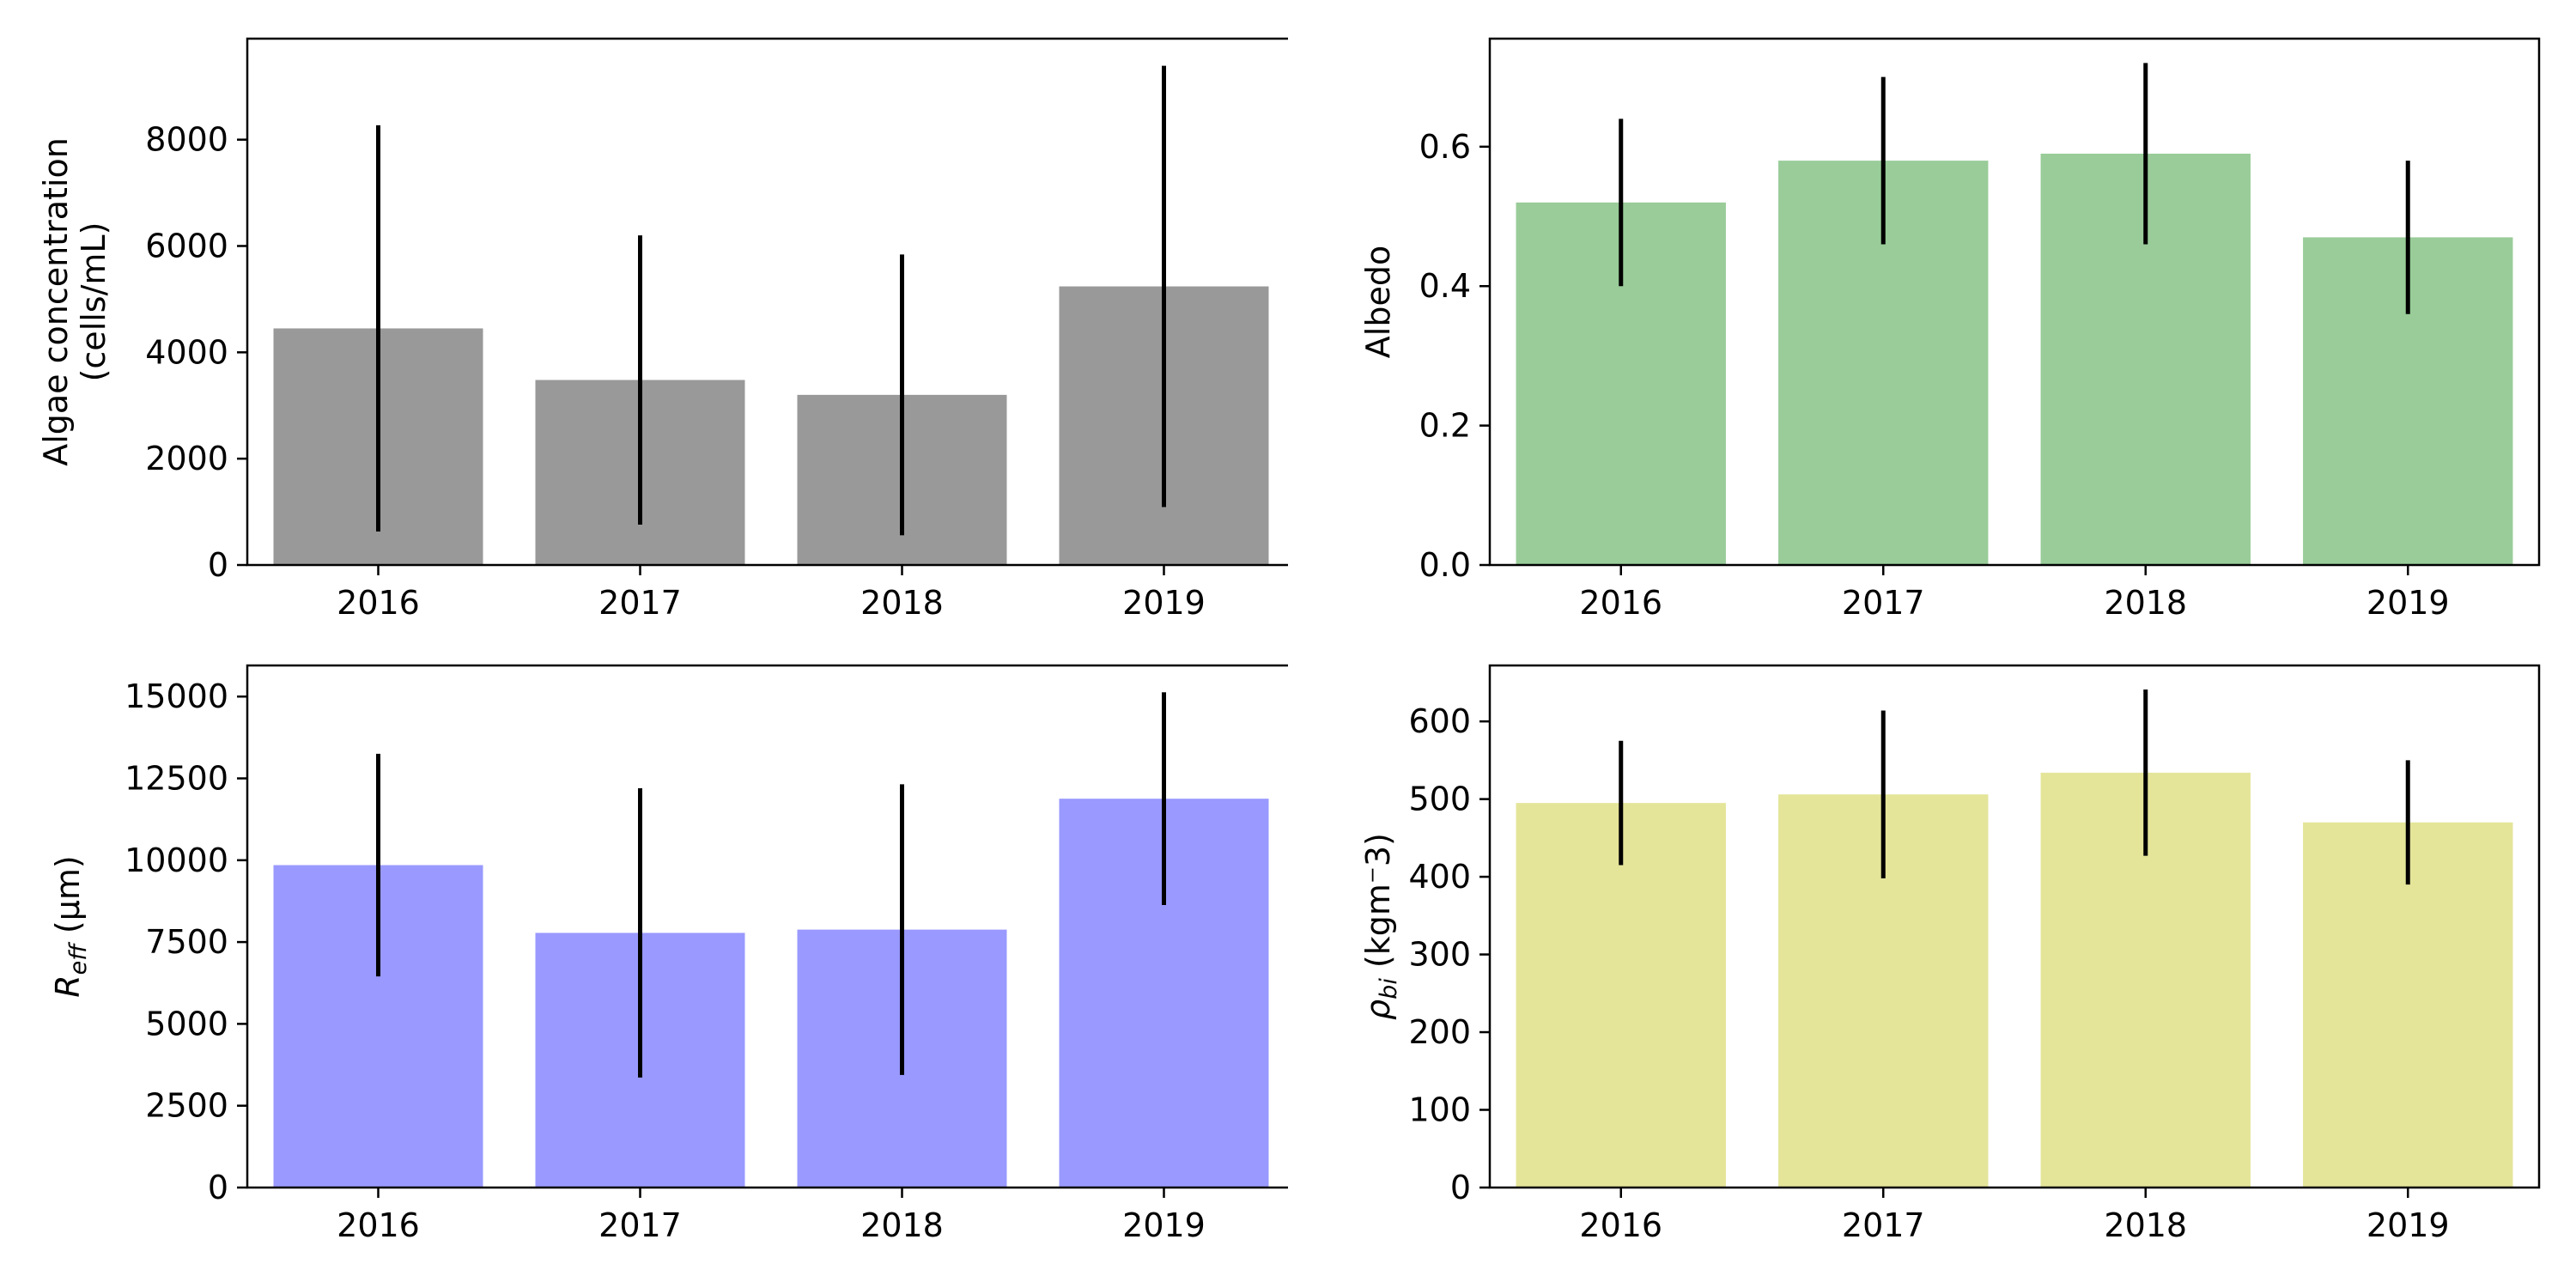 This screenshot has width=2576, height=1288. I want to click on y-tick-label: 2500, so click(186, 1106).